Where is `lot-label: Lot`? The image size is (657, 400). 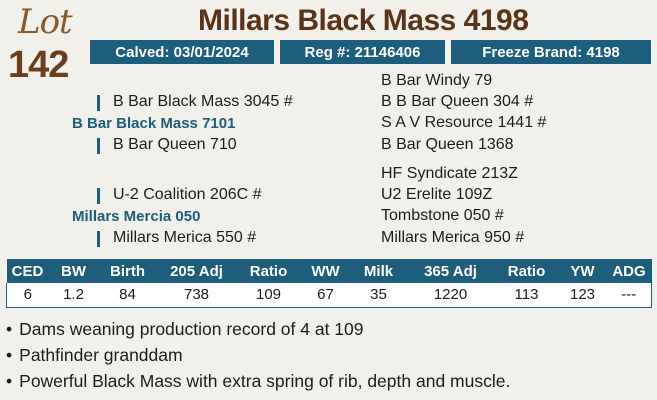
lot-label: Lot is located at coordinates (45, 22).